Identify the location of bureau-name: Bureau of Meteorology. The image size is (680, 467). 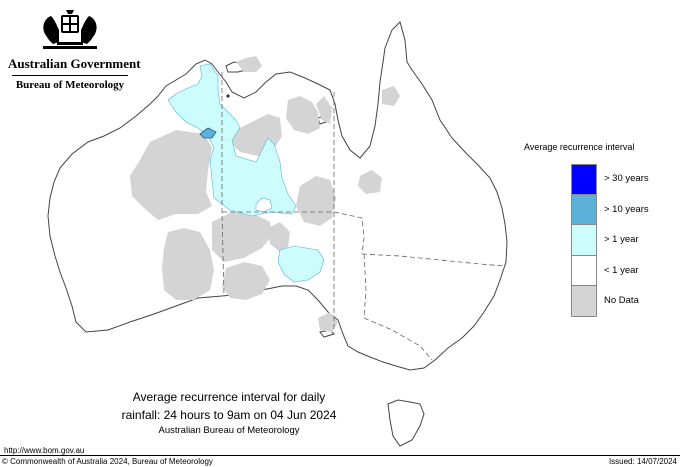
(70, 85).